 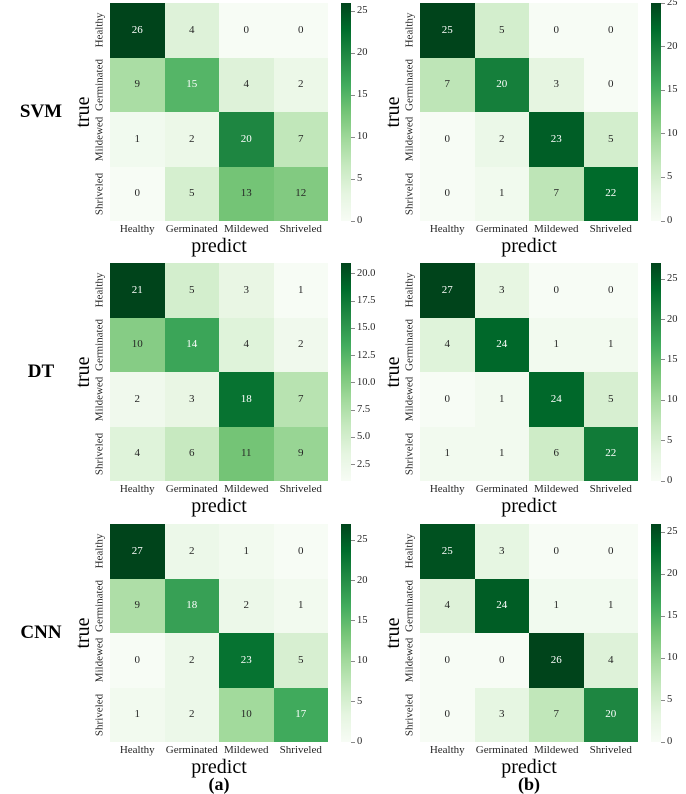 What do you see at coordinates (447, 290) in the screenshot?
I see `heatmap-cell: 27` at bounding box center [447, 290].